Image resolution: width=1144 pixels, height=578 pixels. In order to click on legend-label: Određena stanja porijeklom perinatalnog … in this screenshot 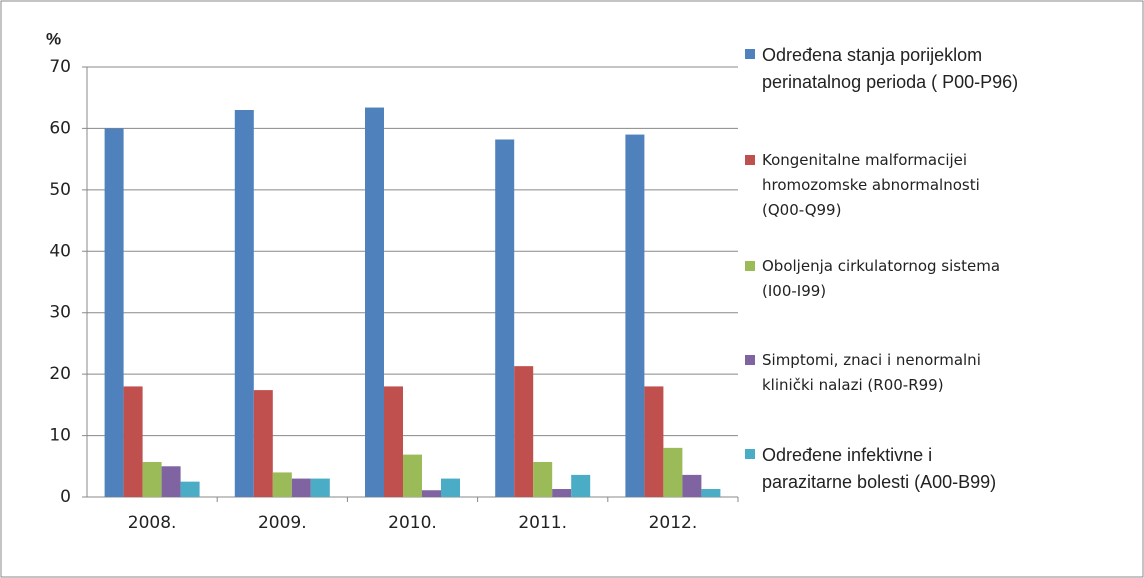, I will do `click(890, 68)`.